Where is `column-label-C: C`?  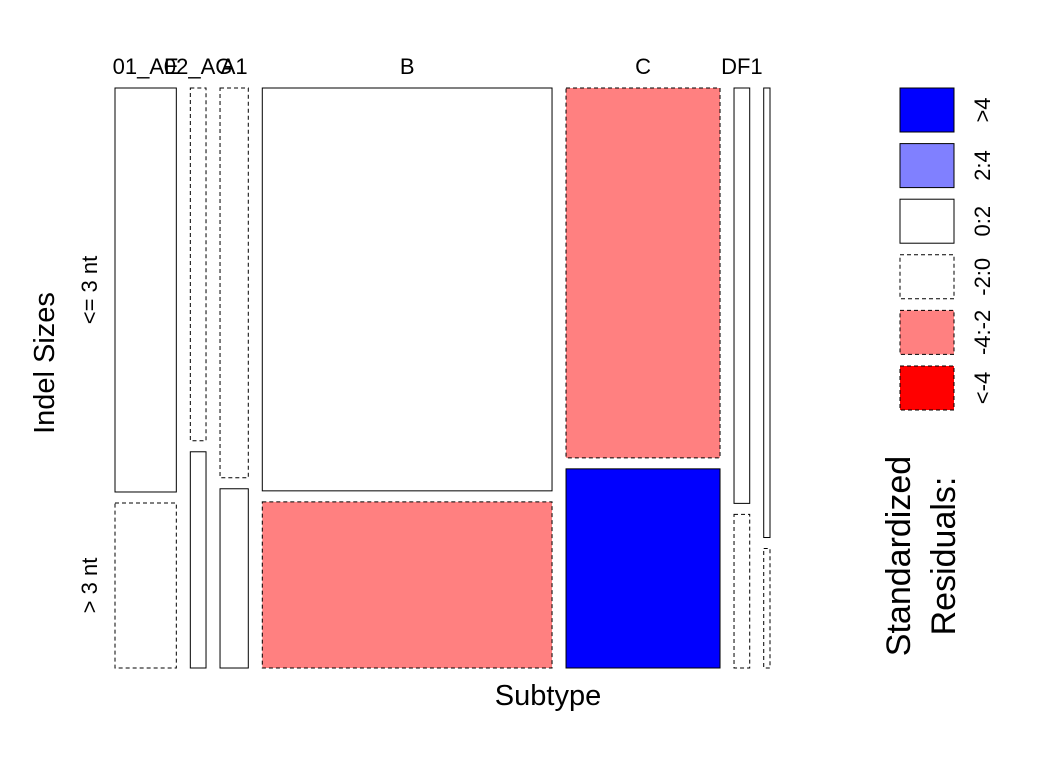
column-label-C: C is located at coordinates (643, 66).